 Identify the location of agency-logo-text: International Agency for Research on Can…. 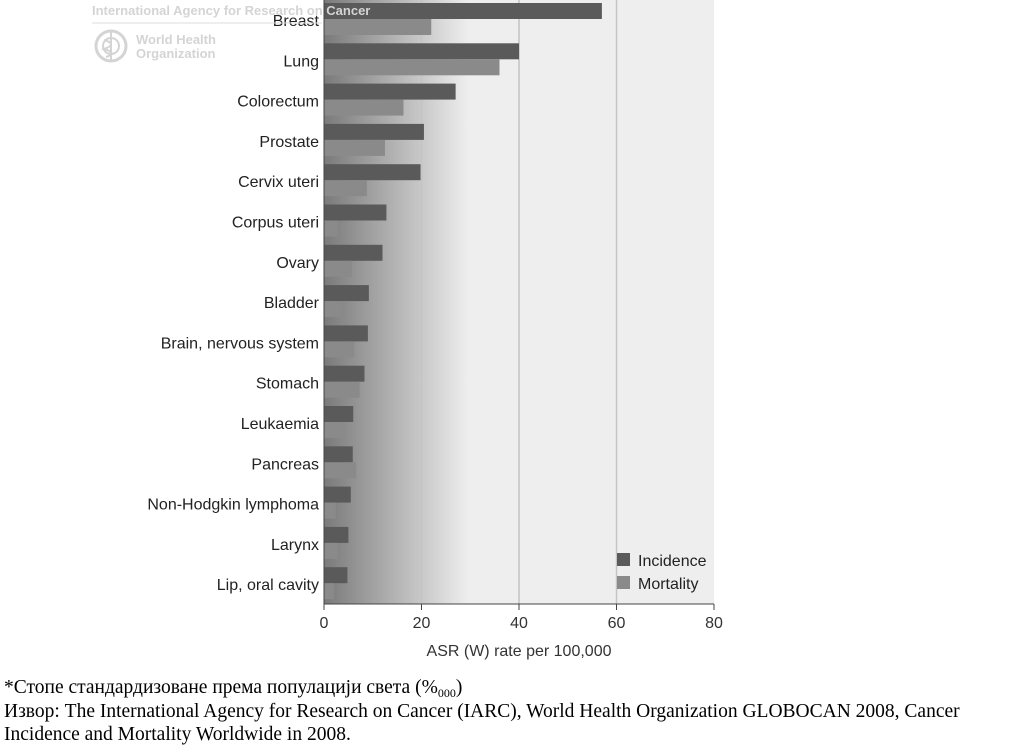
(231, 10).